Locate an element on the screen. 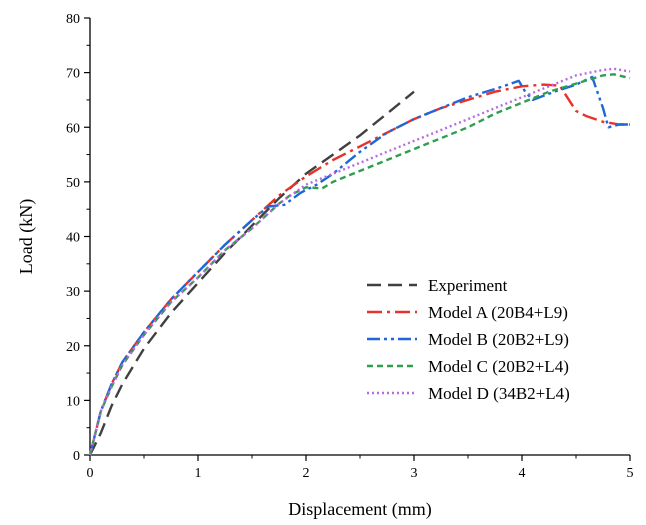 The image size is (646, 525). y-tick-label: 10 is located at coordinates (73, 401).